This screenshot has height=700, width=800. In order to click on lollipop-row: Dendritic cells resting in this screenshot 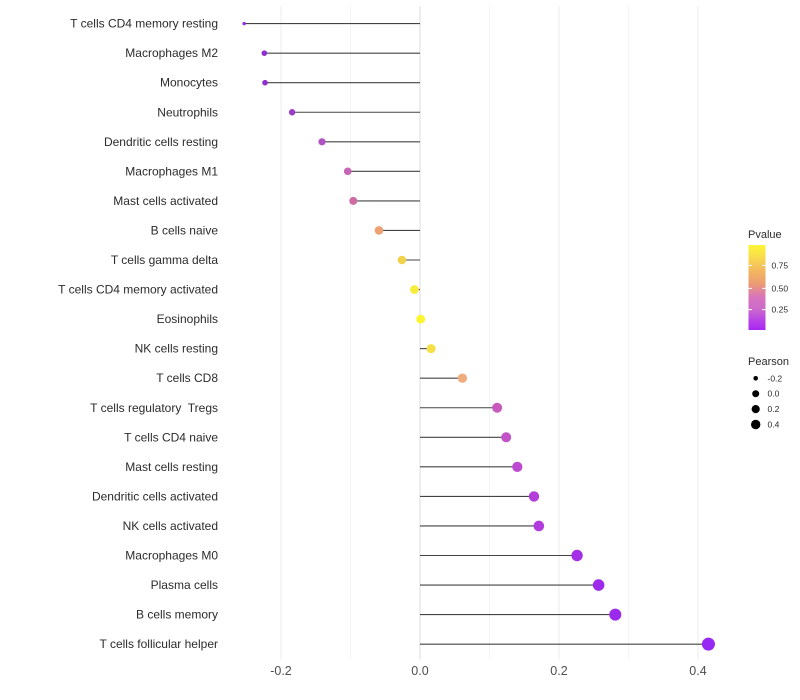, I will do `click(262, 142)`.